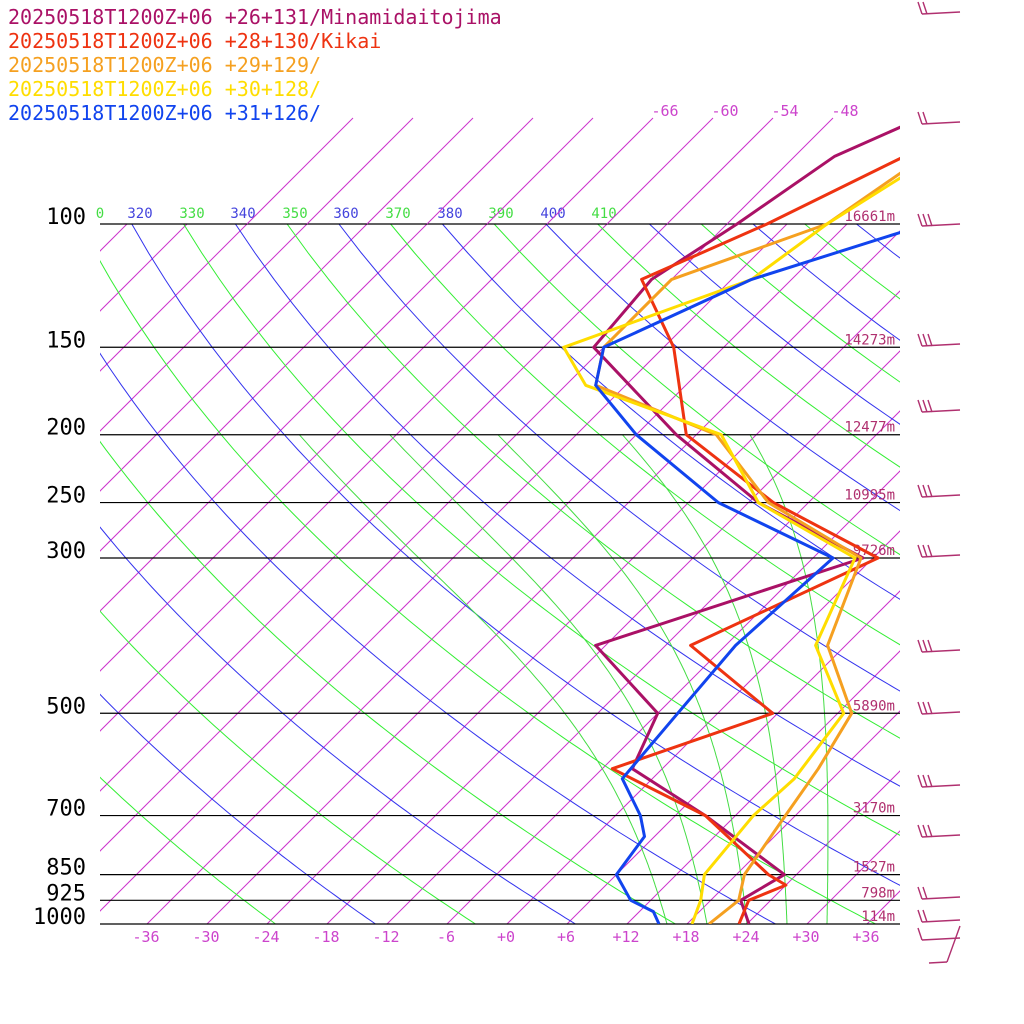  What do you see at coordinates (874, 551) in the screenshot?
I see `height-label: 9726m` at bounding box center [874, 551].